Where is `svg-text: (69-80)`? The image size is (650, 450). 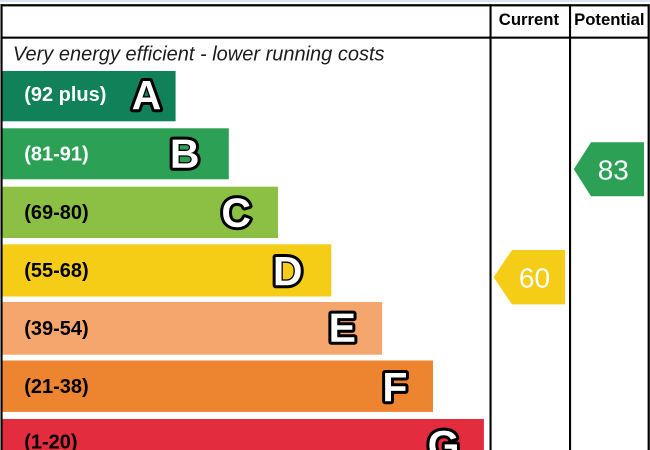 svg-text: (69-80) is located at coordinates (56, 213).